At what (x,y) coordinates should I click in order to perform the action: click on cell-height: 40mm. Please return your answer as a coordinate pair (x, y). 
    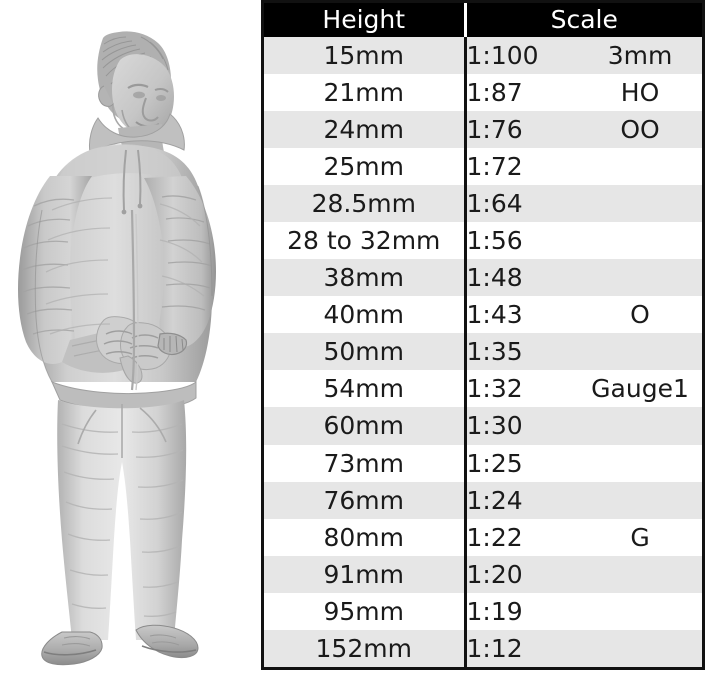
    Looking at the image, I should click on (365, 315).